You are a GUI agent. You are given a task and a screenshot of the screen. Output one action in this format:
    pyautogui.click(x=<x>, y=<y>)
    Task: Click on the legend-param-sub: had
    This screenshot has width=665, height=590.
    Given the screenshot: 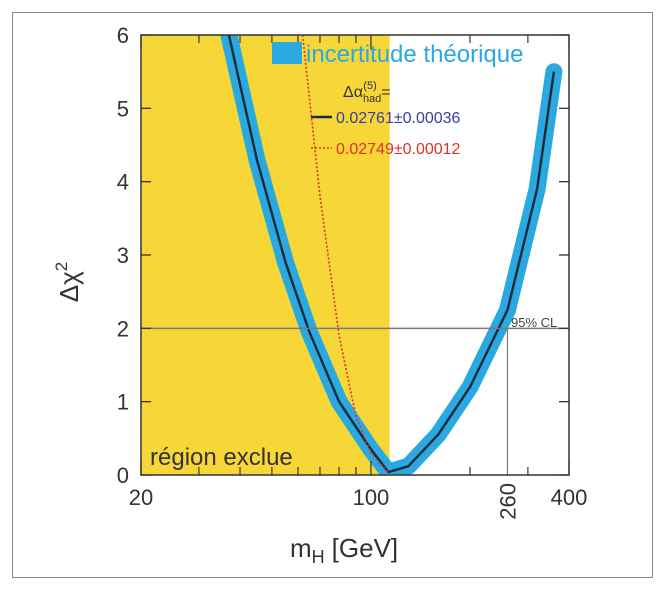 What is the action you would take?
    pyautogui.click(x=372, y=99)
    